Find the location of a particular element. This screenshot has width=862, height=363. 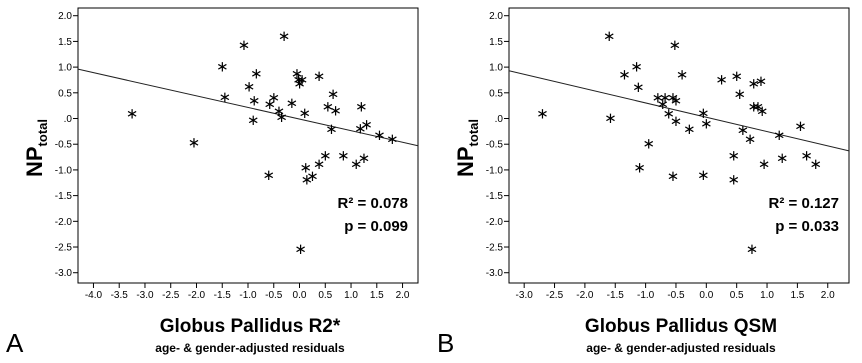

x-tick-label: -1.5 is located at coordinates (223, 295).